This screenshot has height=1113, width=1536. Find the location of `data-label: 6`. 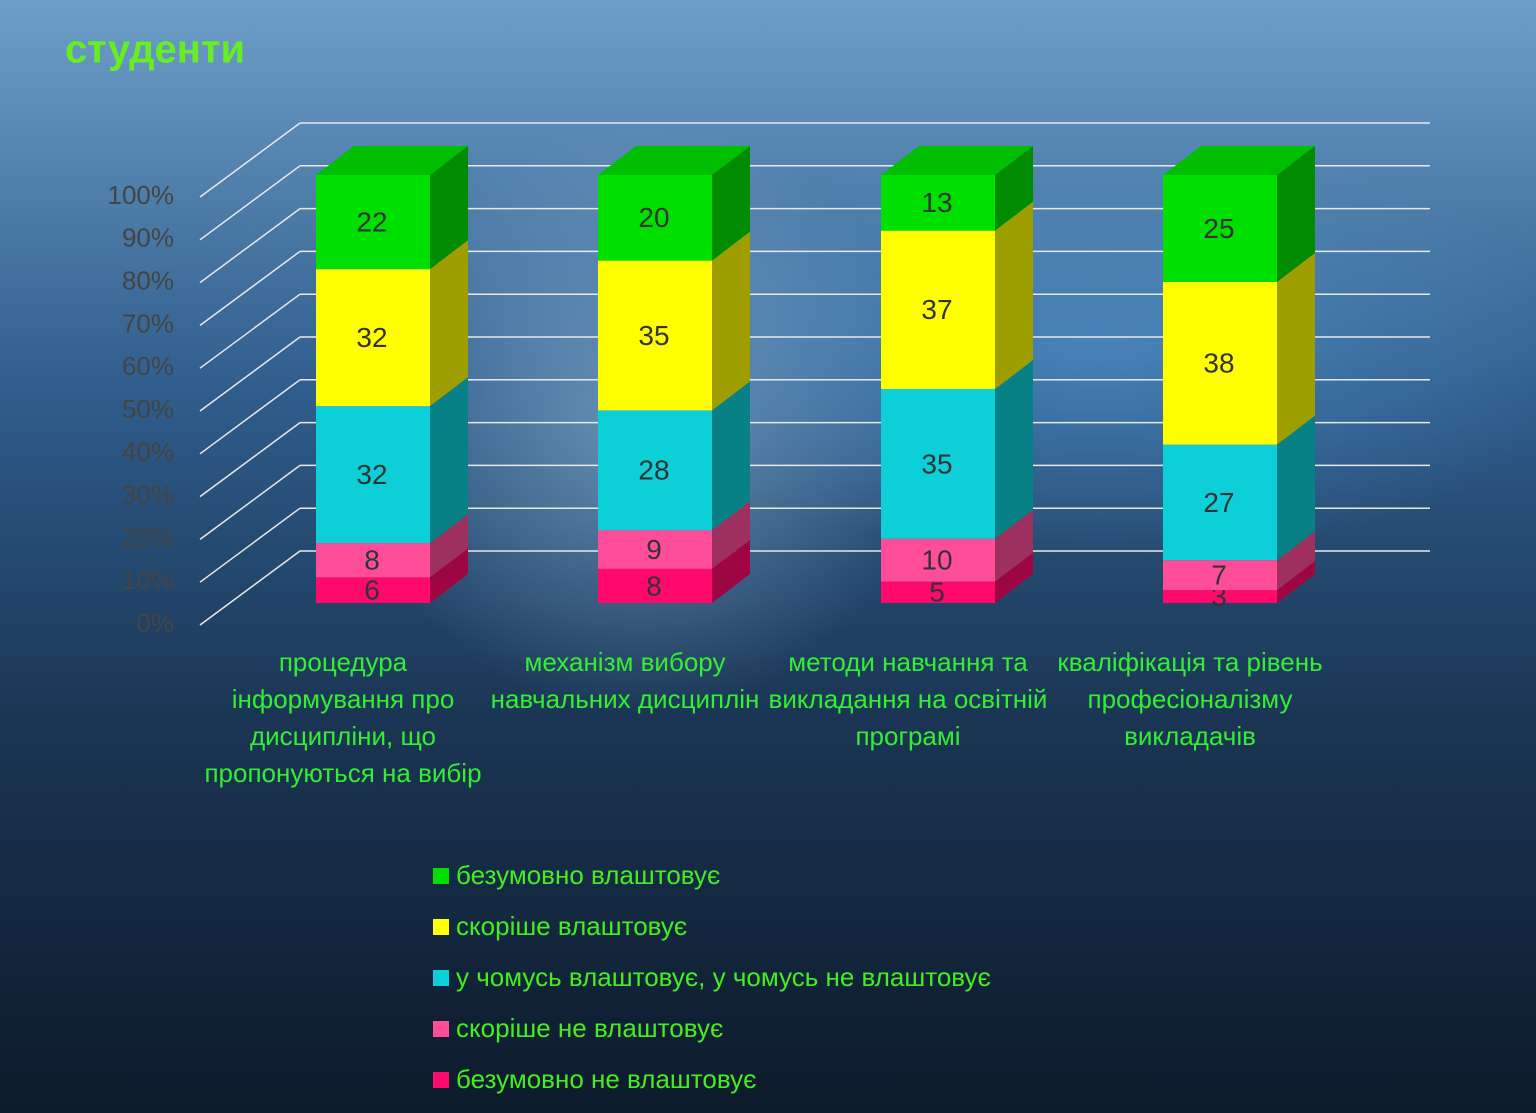

data-label: 6 is located at coordinates (372, 590).